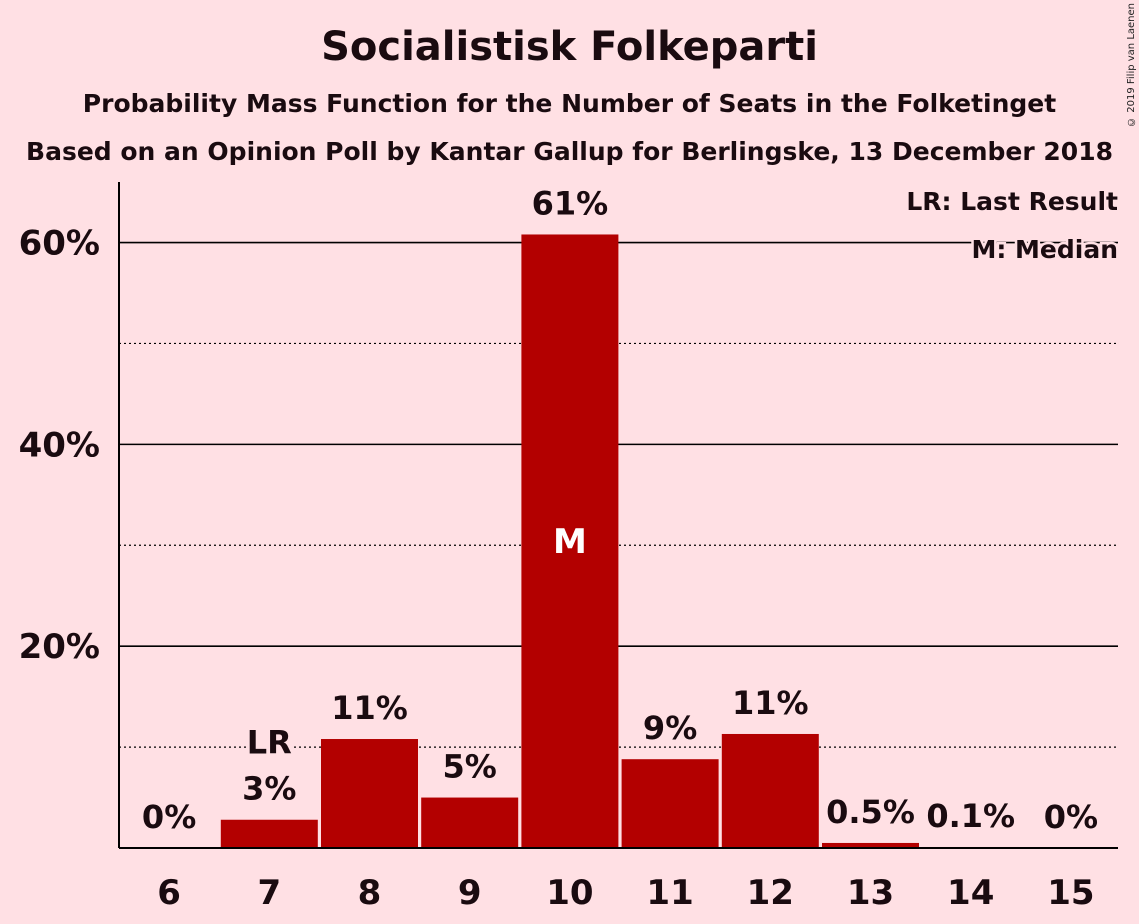 The width and height of the screenshot is (1139, 924). What do you see at coordinates (59, 244) in the screenshot?
I see `y-tick-label: 60%` at bounding box center [59, 244].